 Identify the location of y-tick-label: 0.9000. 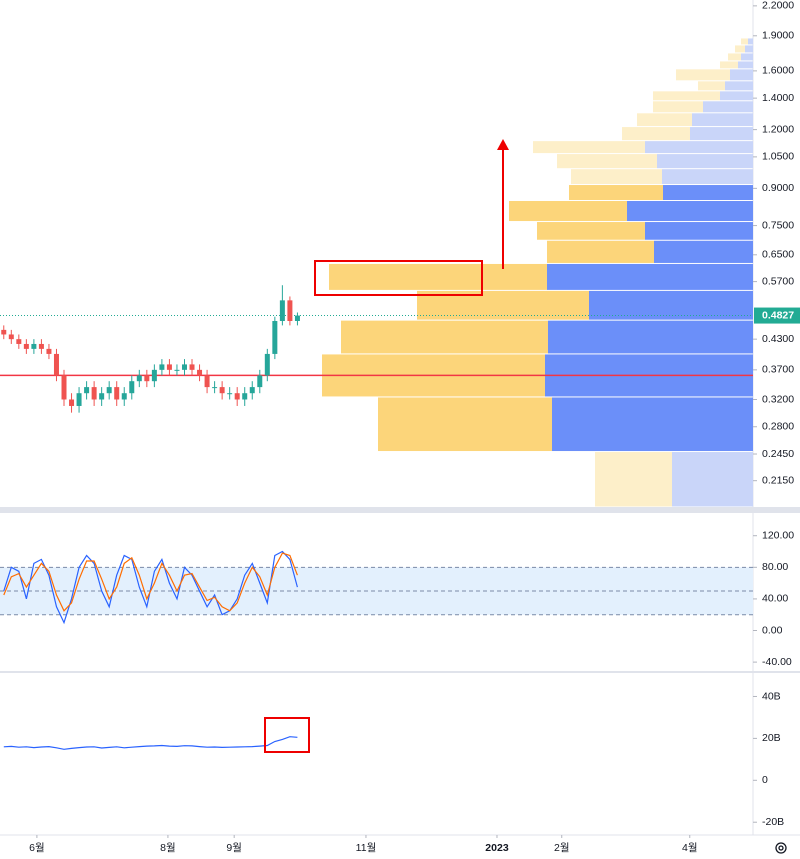
(778, 188).